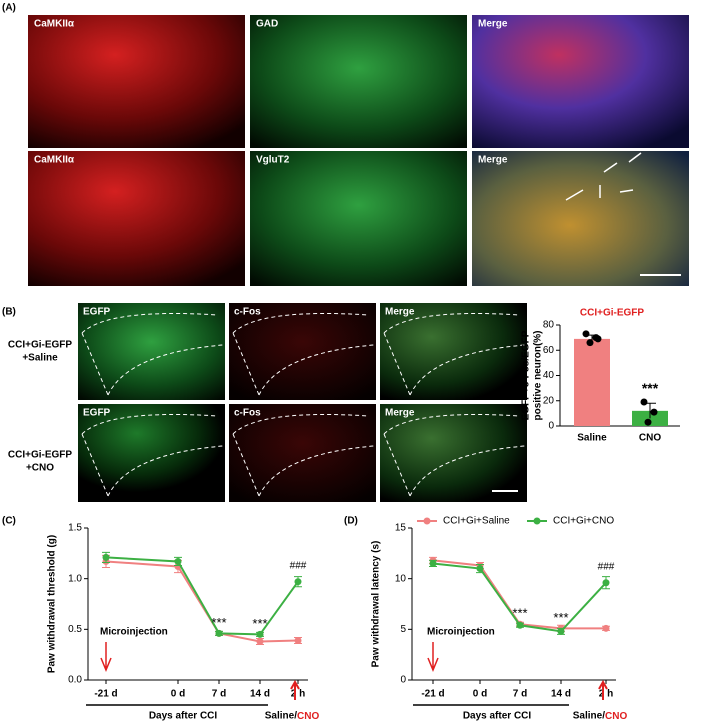 Image resolution: width=709 pixels, height=724 pixels. What do you see at coordinates (9, 8) in the screenshot?
I see `panel-label: (A)` at bounding box center [9, 8].